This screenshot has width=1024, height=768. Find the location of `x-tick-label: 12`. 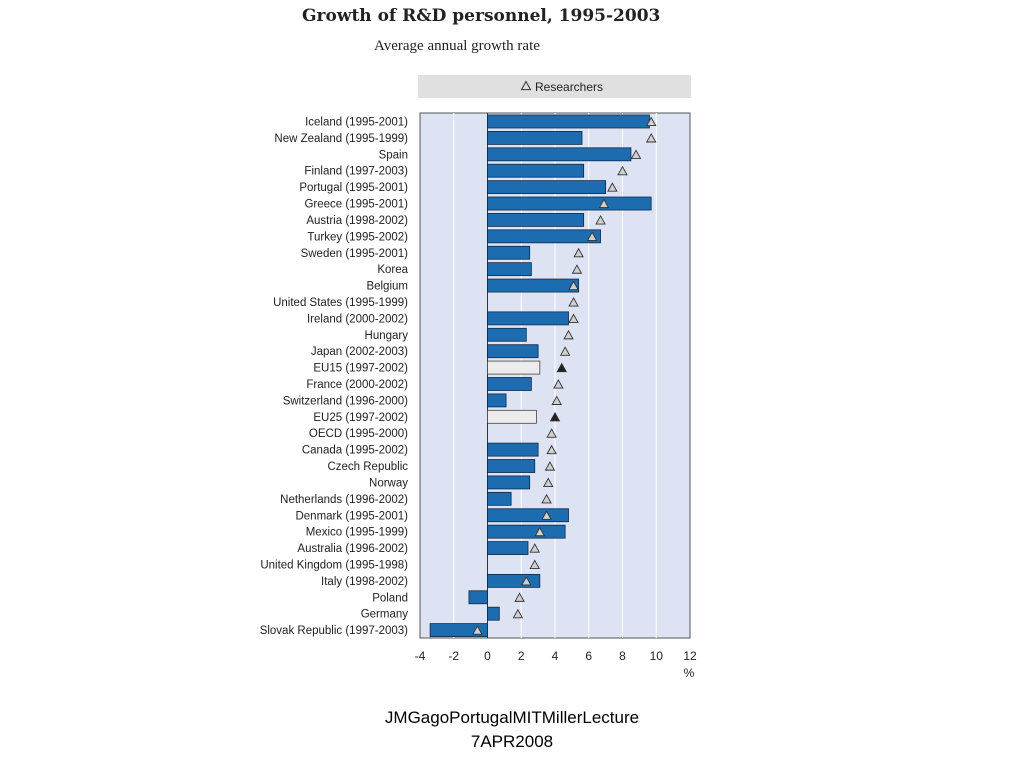

x-tick-label: 12 is located at coordinates (690, 656).